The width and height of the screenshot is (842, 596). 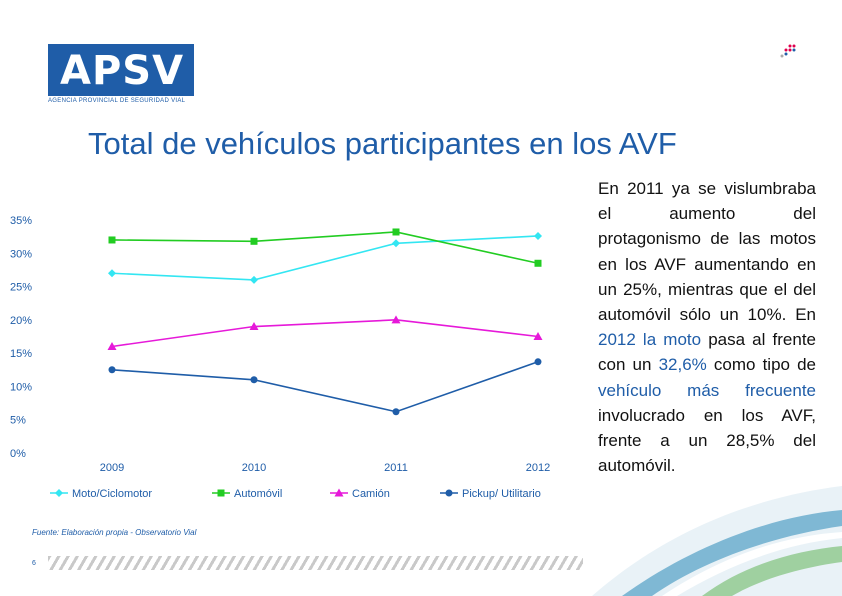 What do you see at coordinates (501, 494) in the screenshot?
I see `legend-label: Pickup/ Utilitario` at bounding box center [501, 494].